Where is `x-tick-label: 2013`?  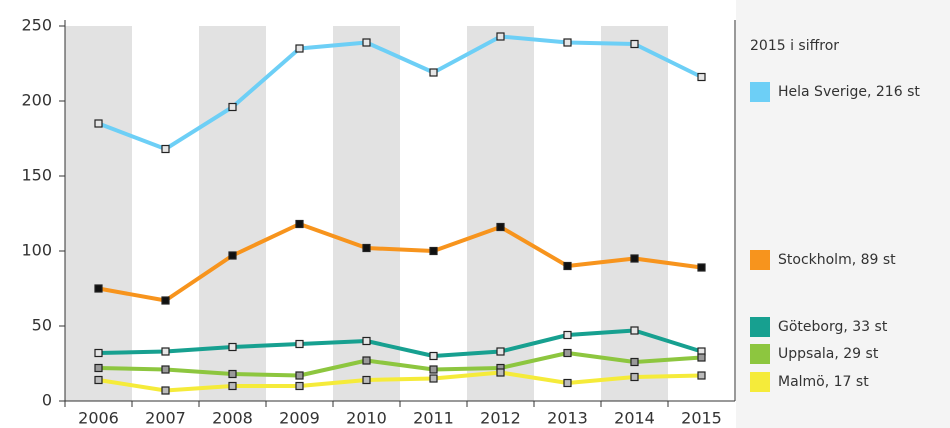 x-tick-label: 2013 is located at coordinates (567, 418).